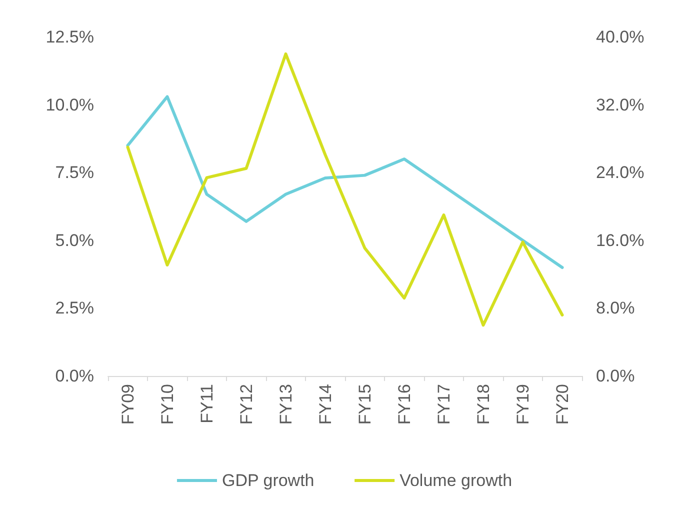  Describe the element at coordinates (620, 104) in the screenshot. I see `y2-tick-label: 32.0%` at that location.